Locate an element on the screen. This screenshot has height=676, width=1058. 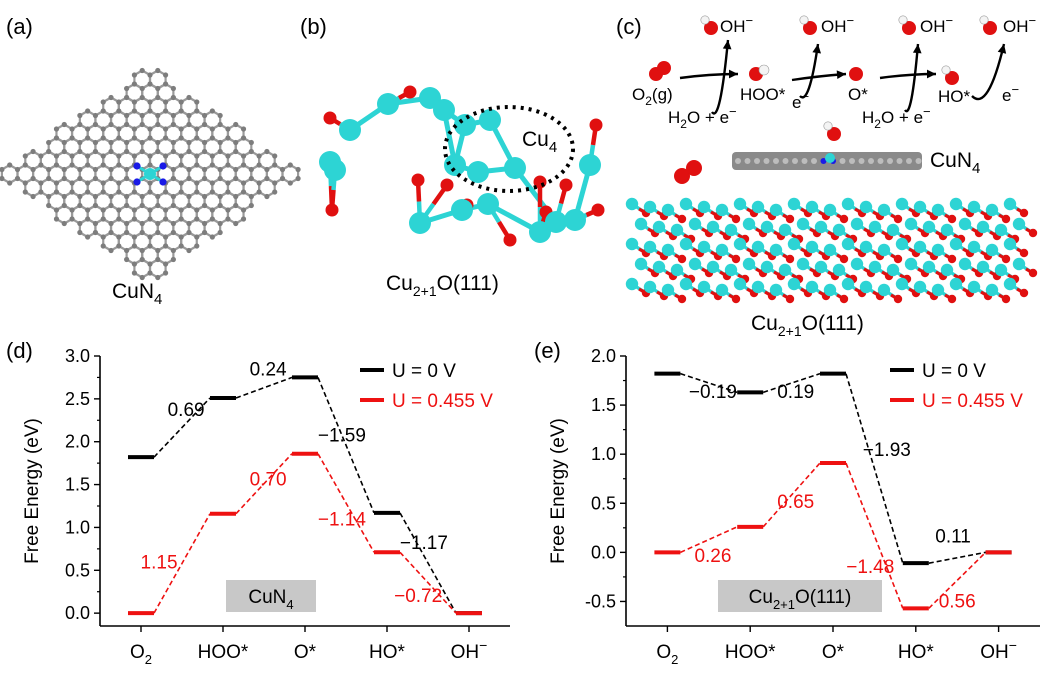
cu4-label: Cu4 is located at coordinates (539, 142).